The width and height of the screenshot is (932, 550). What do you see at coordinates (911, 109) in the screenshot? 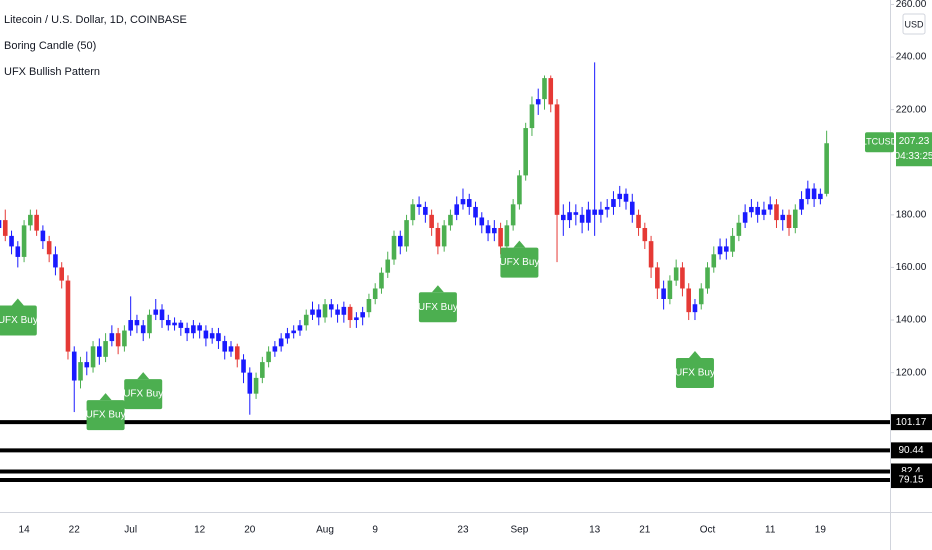
I see `y-tick-label: 220.00` at bounding box center [911, 109].